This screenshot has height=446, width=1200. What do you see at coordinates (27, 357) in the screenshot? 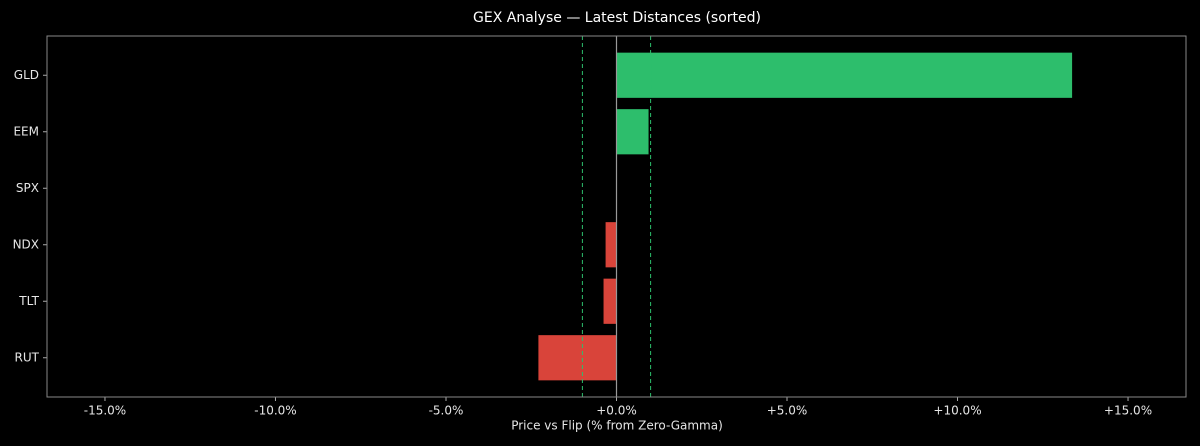
I see `y-tick-label: RUT` at bounding box center [27, 357].